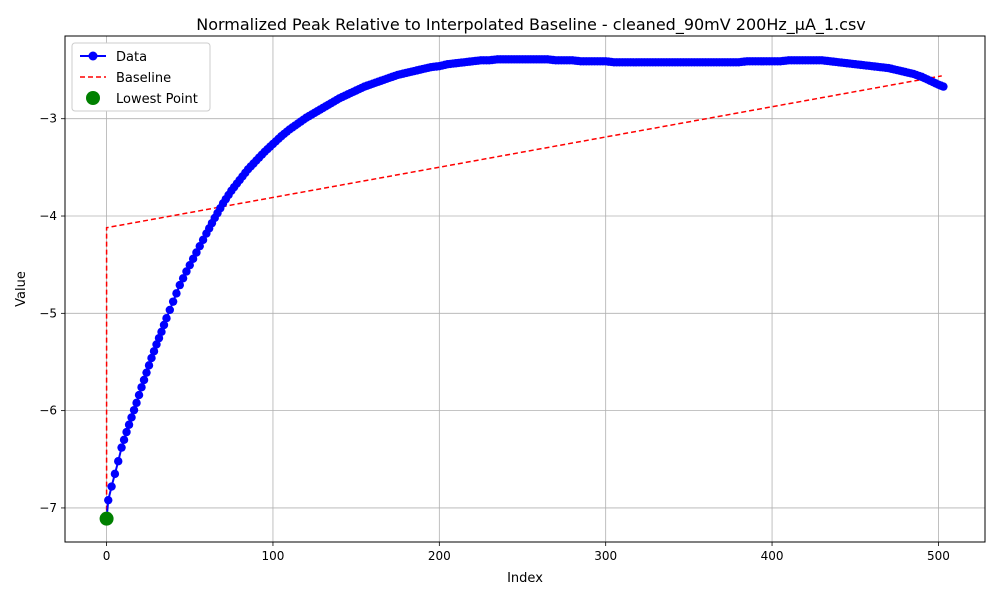 The image size is (1000, 600). What do you see at coordinates (48, 508) in the screenshot?
I see `y-tick-label: −7` at bounding box center [48, 508].